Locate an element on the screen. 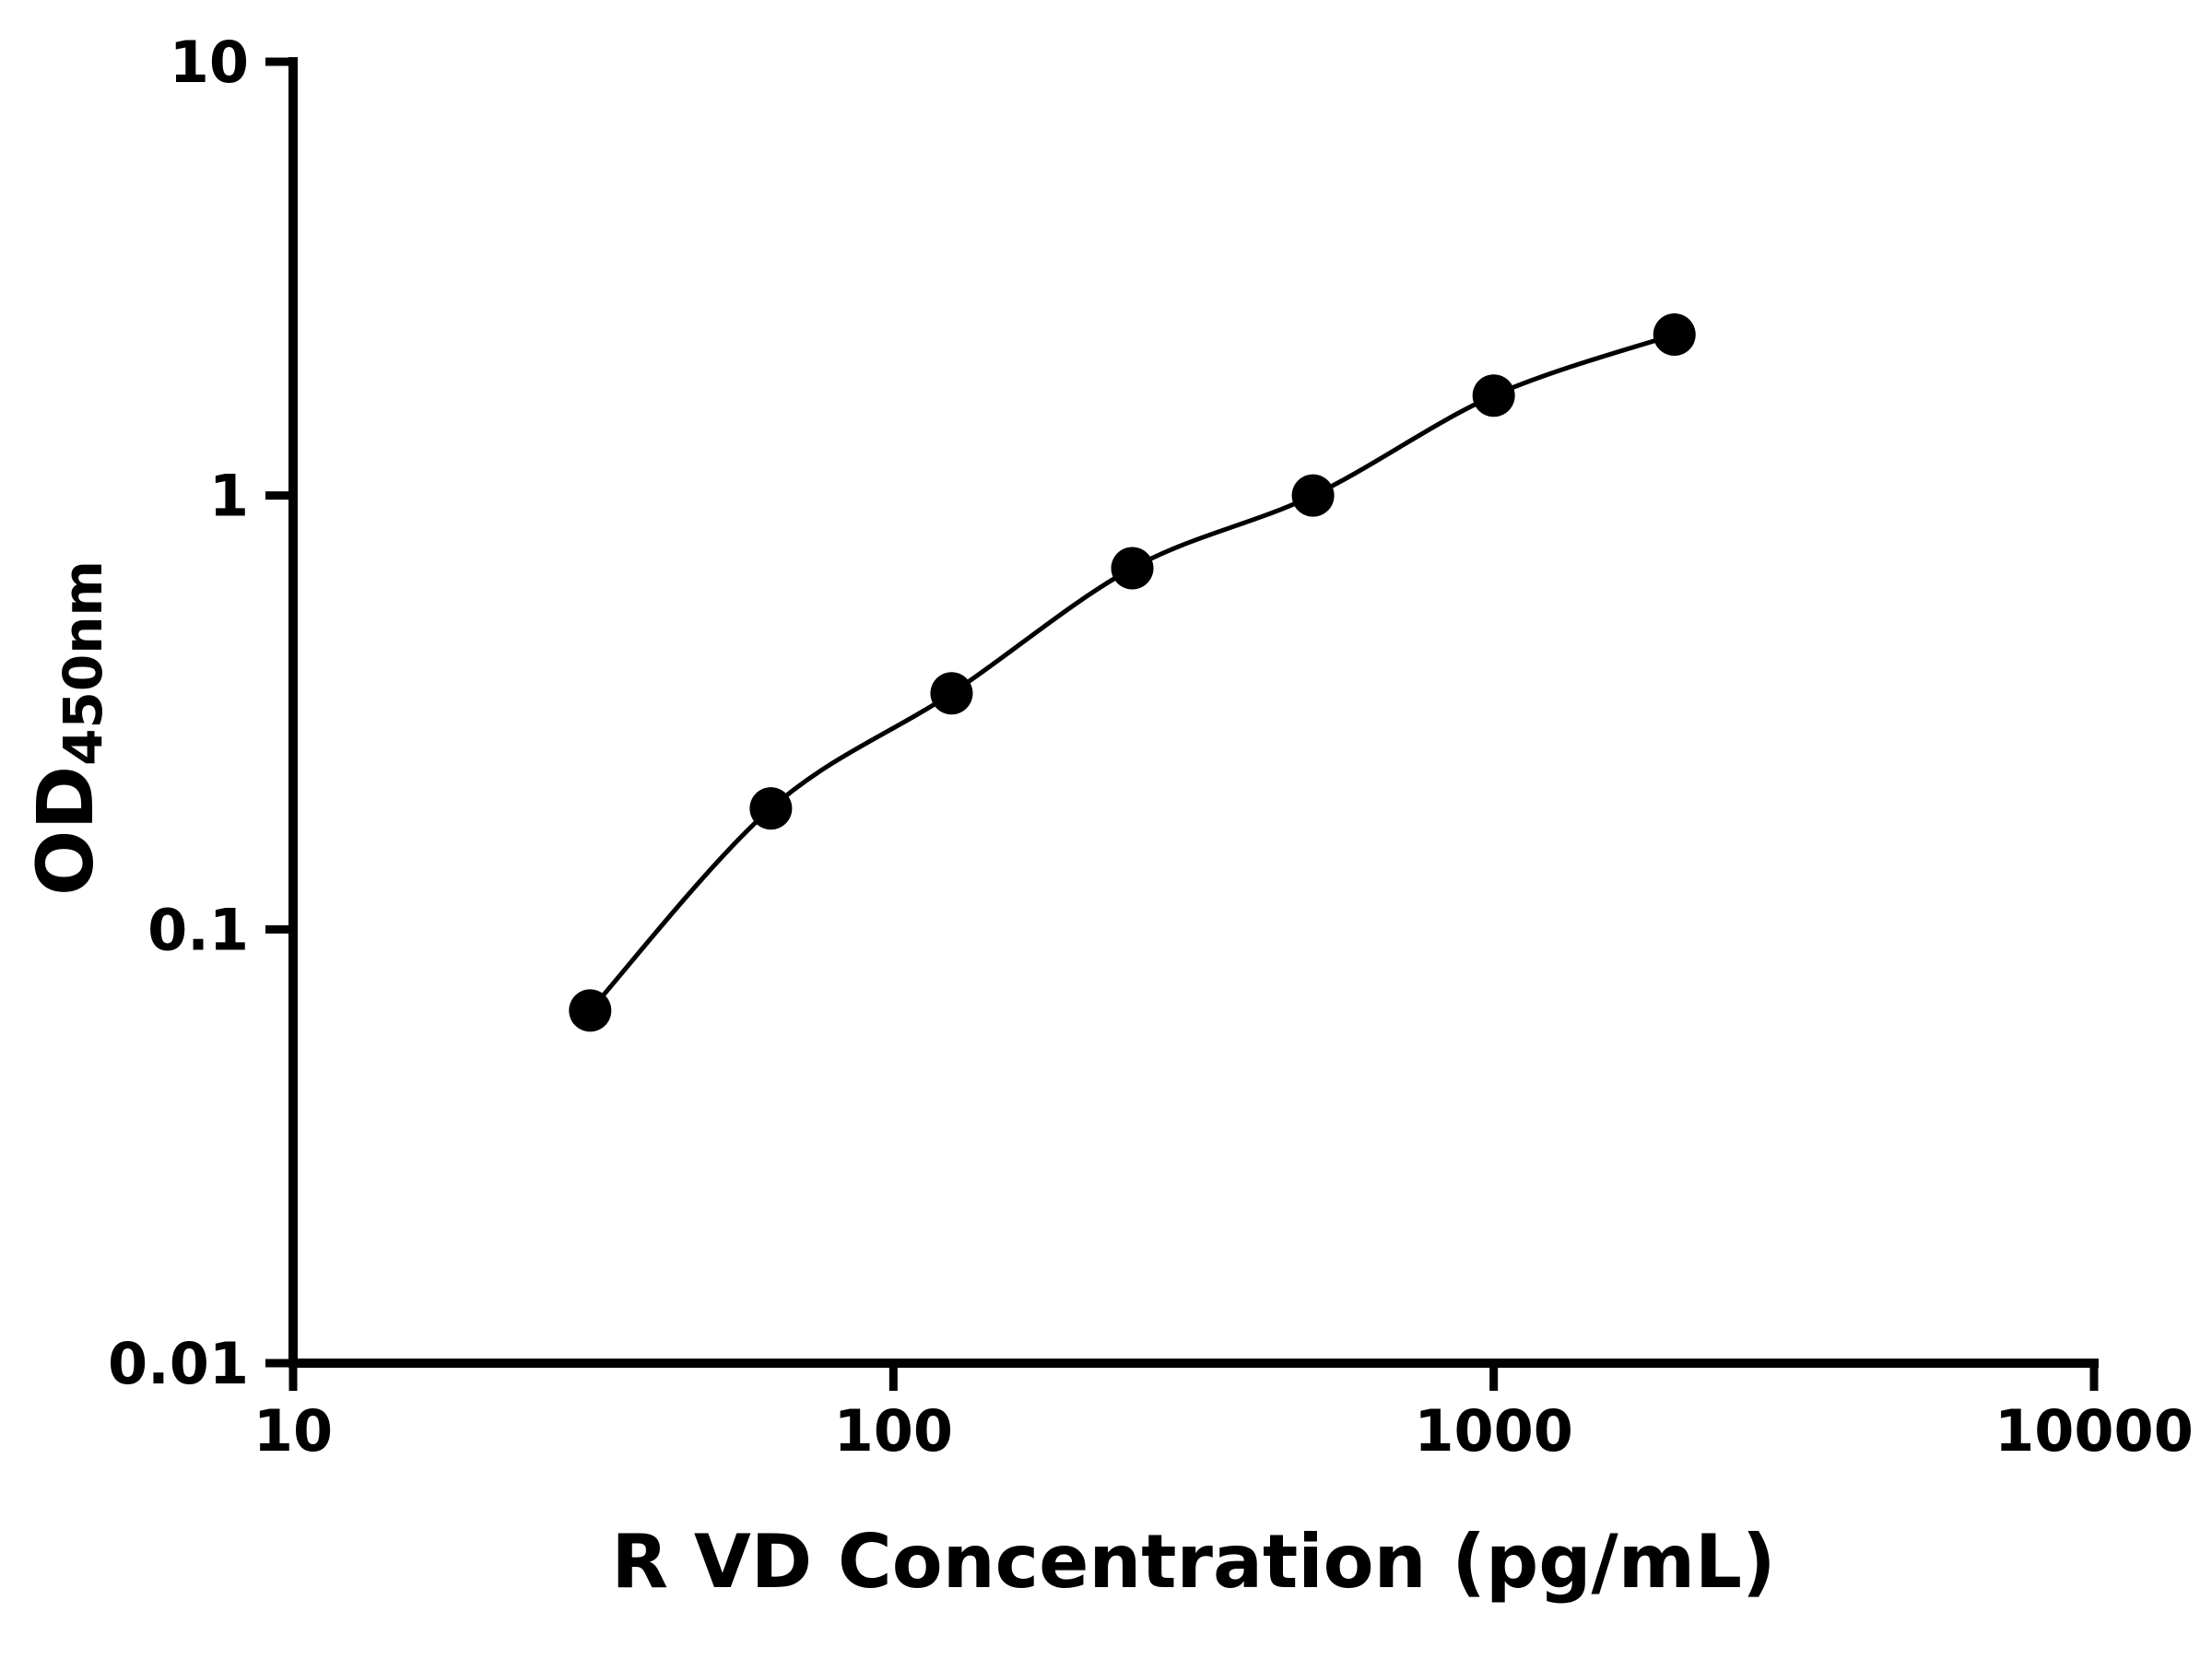 This screenshot has height=1659, width=2212. x-tick-label: 100 is located at coordinates (893, 1431).